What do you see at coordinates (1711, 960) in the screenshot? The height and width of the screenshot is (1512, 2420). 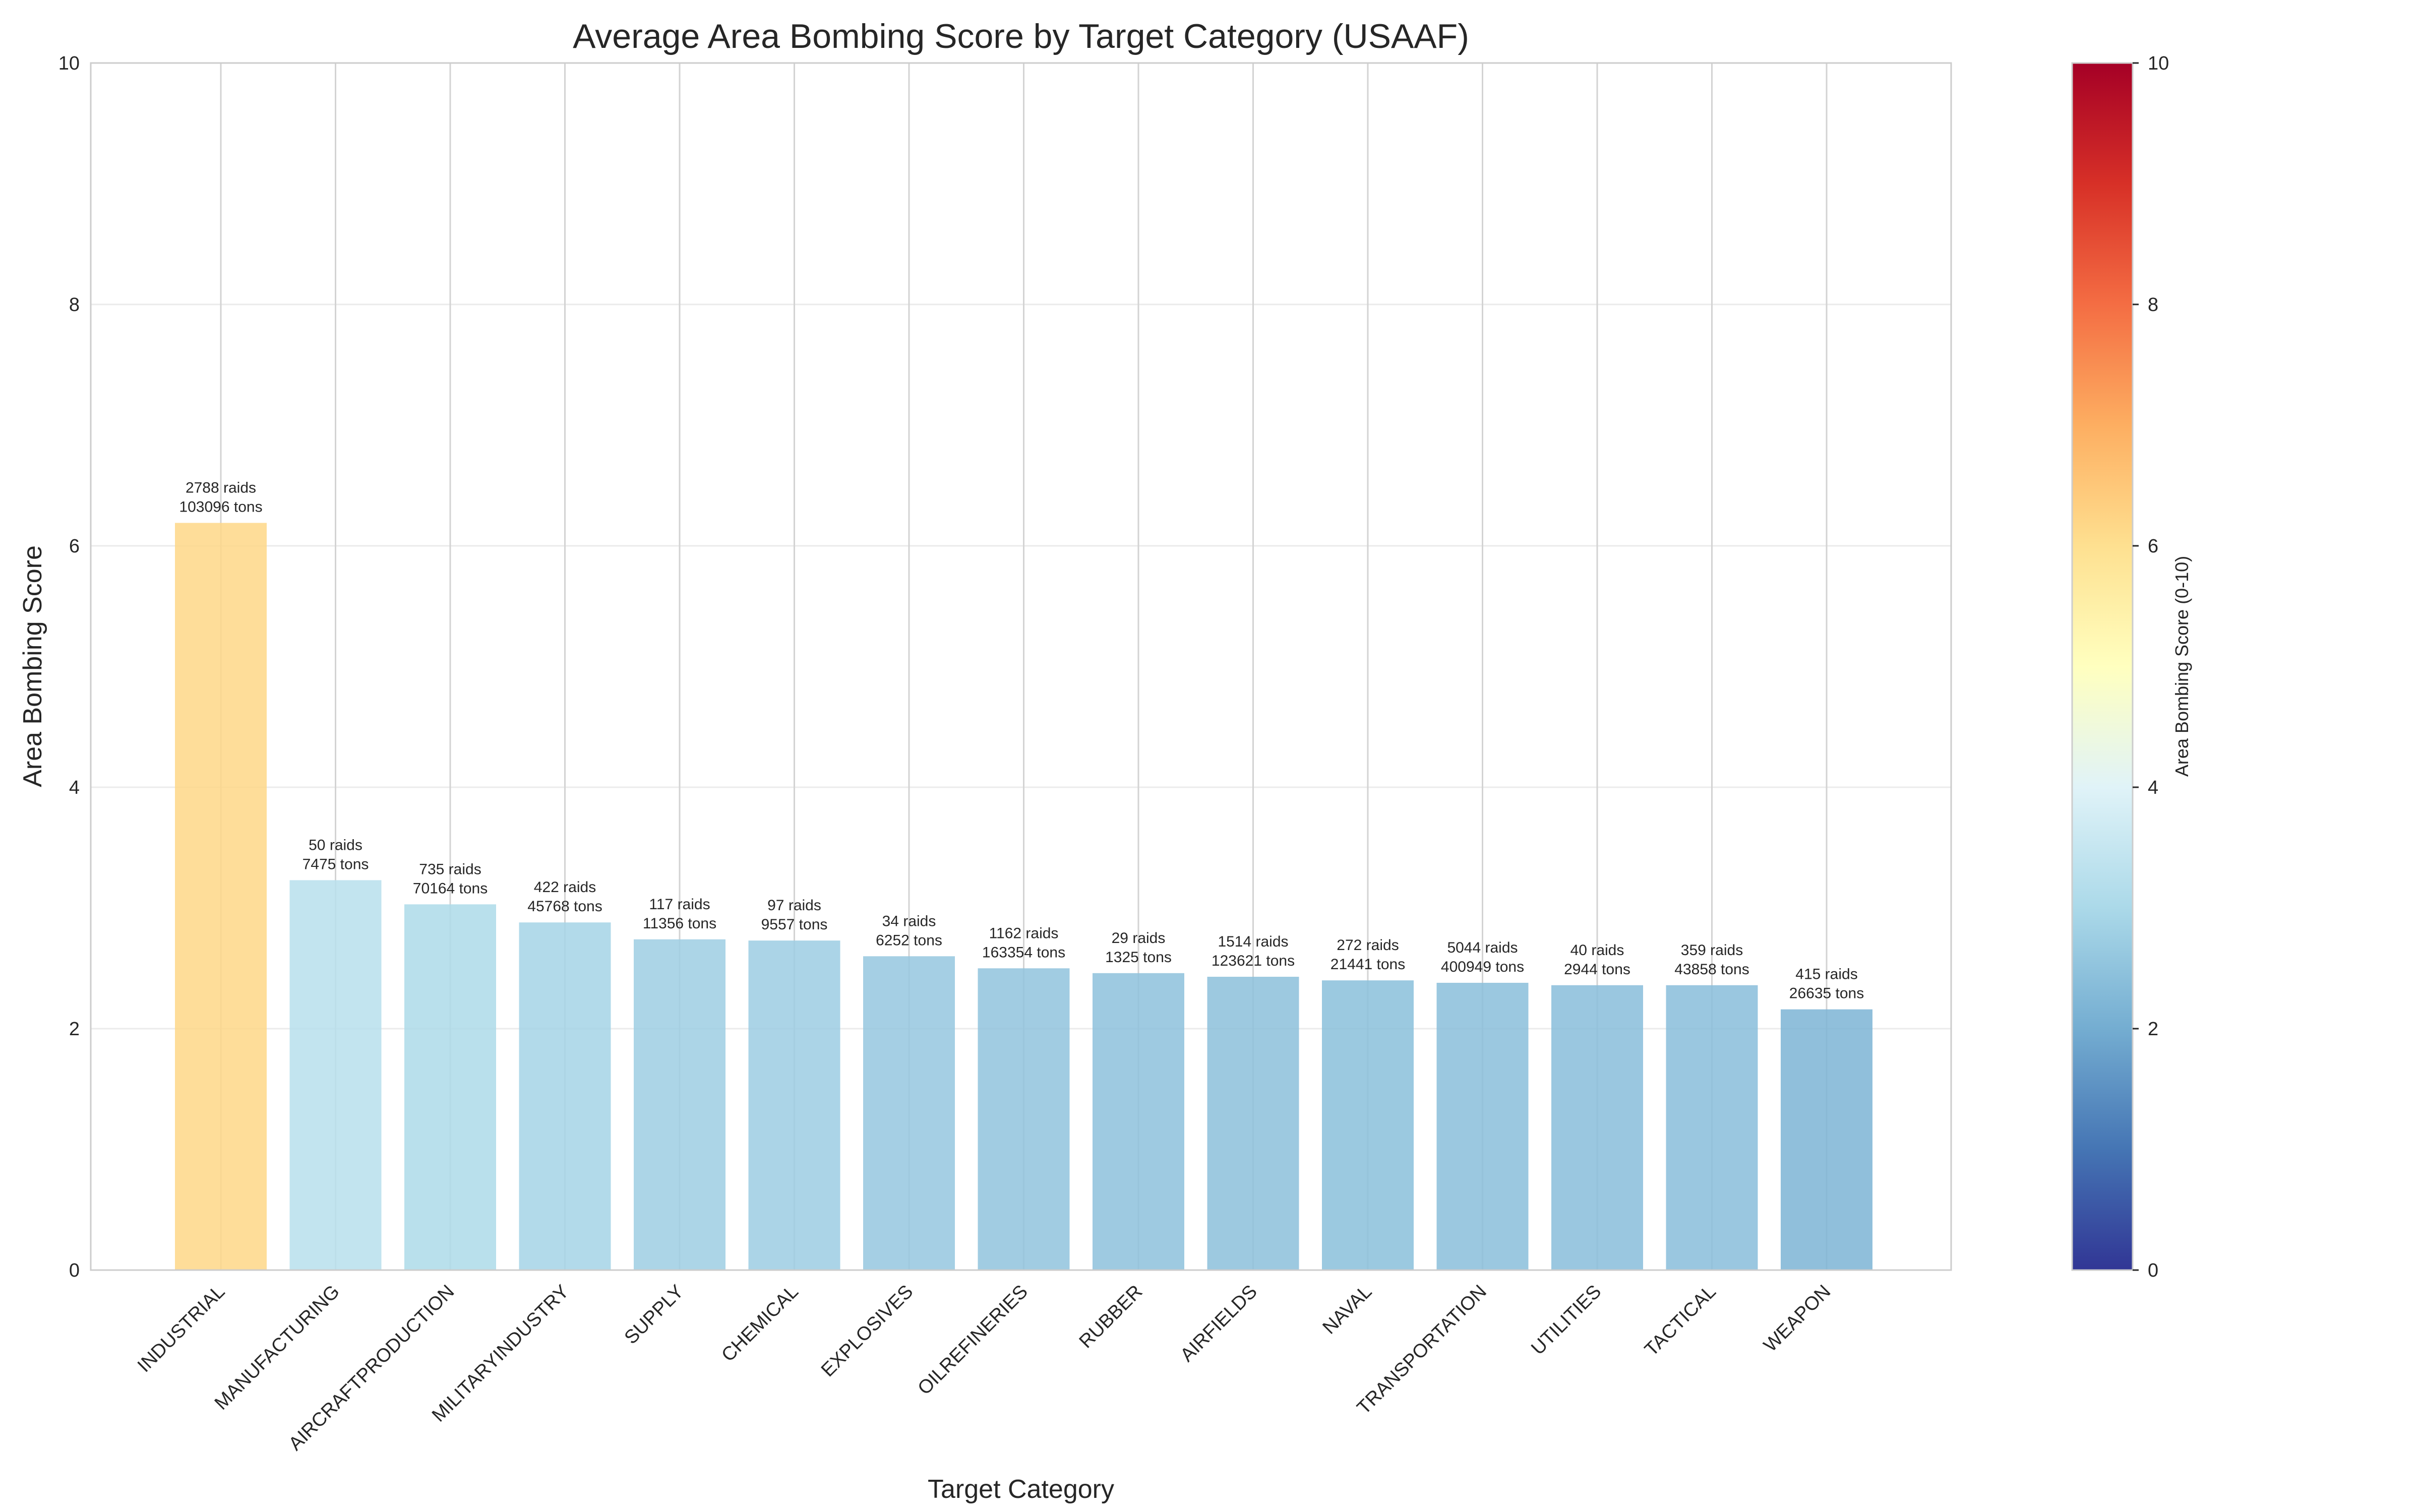 I see `bar-annotation: 359 raids 43858 tons` at bounding box center [1711, 960].